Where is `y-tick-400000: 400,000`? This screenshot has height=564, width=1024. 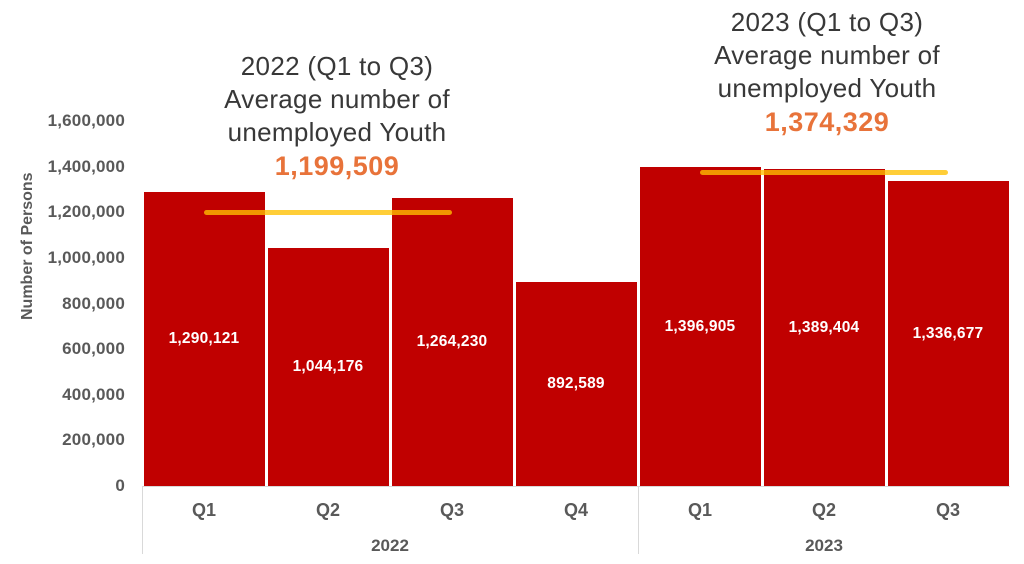
y-tick-400000: 400,000 is located at coordinates (93, 394).